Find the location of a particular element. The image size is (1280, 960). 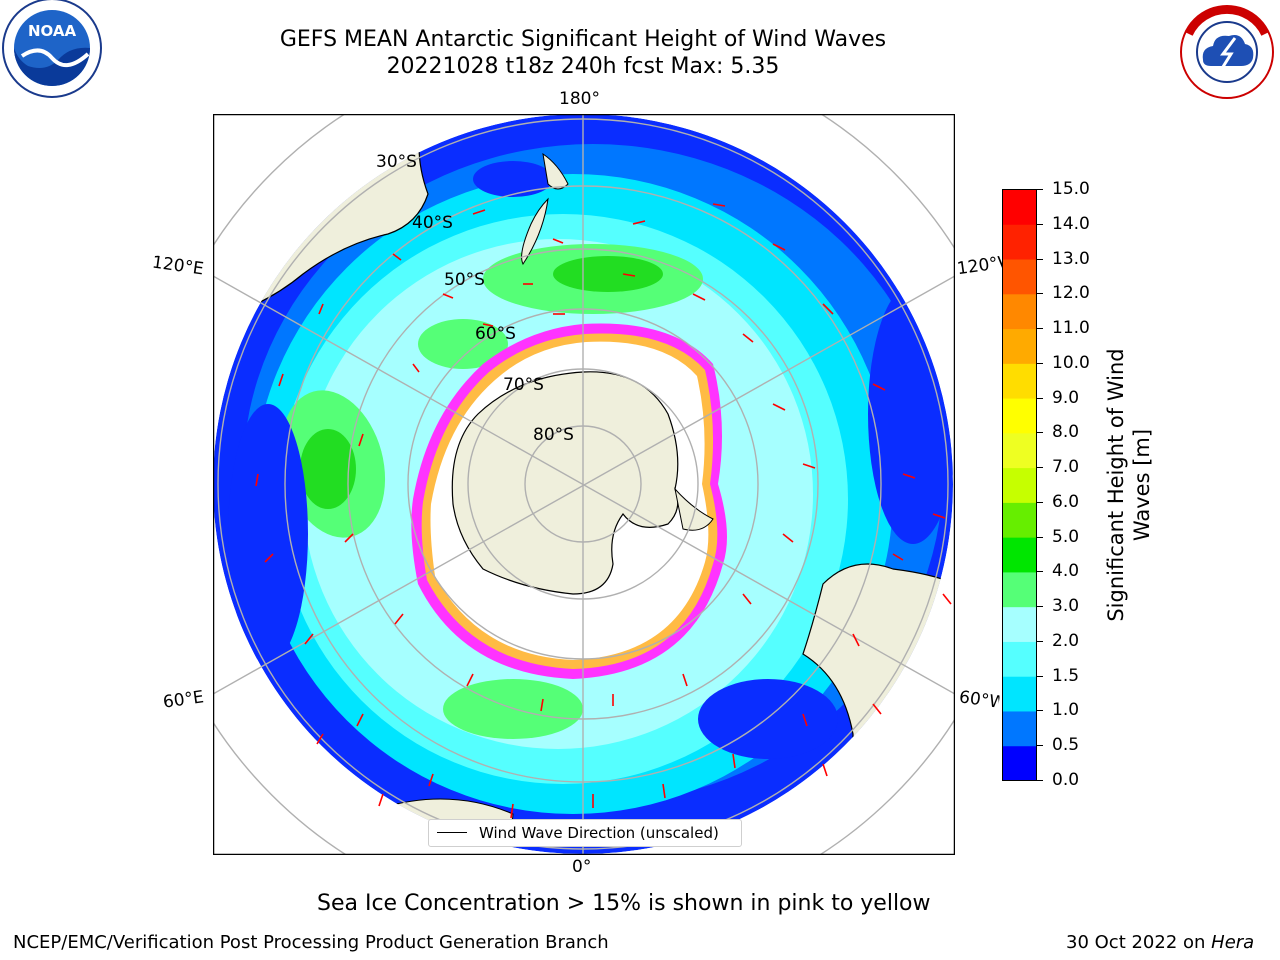

map-legend: Wind Wave Direction (unscaled) is located at coordinates (585, 833).